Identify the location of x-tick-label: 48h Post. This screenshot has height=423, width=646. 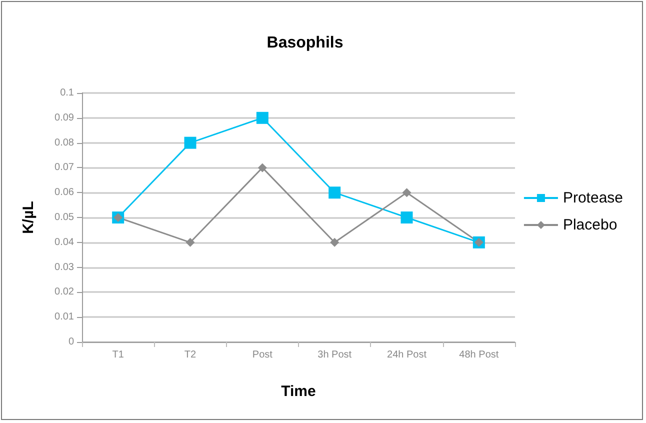
(479, 355).